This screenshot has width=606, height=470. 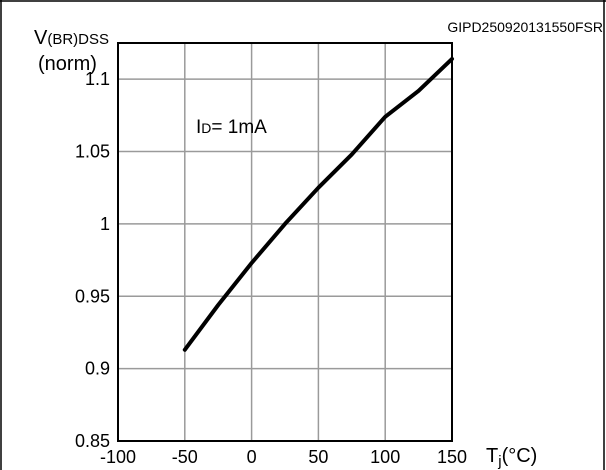 What do you see at coordinates (499, 461) in the screenshot?
I see `x-axis-label-sub: j` at bounding box center [499, 461].